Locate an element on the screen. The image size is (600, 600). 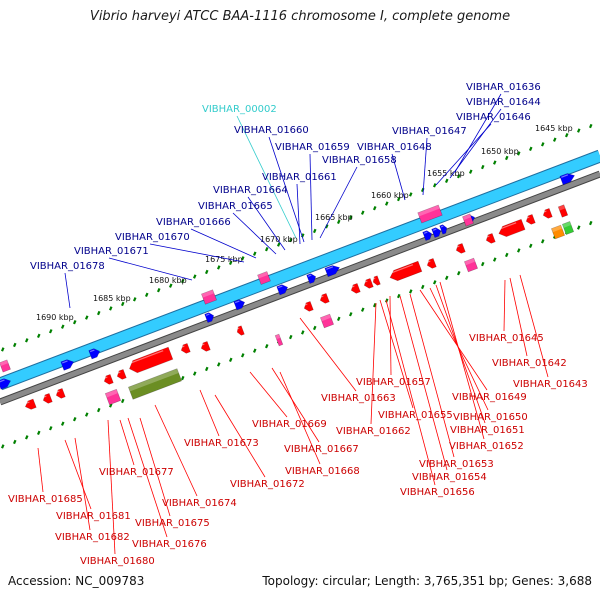
gene-label-reverse: VIBHAR_01654 is located at coordinates (449, 477).